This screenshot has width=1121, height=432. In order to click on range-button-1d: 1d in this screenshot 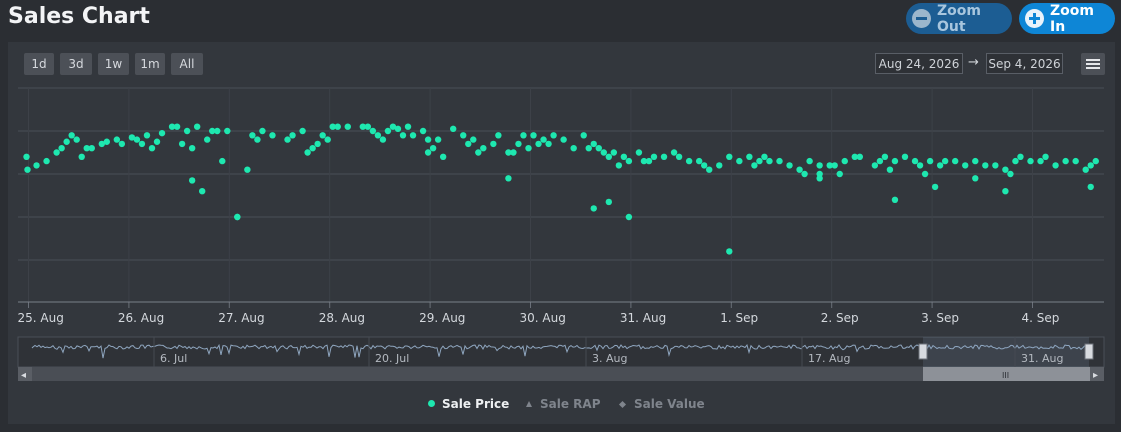, I will do `click(39, 64)`.